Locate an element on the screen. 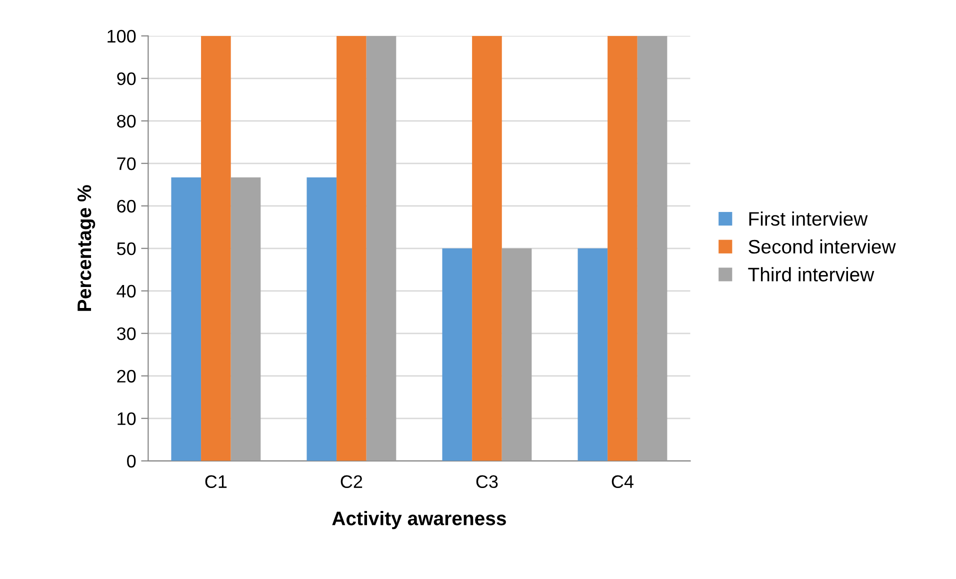 This screenshot has height=579, width=956. x-axis-title: Activity awareness is located at coordinates (419, 520).